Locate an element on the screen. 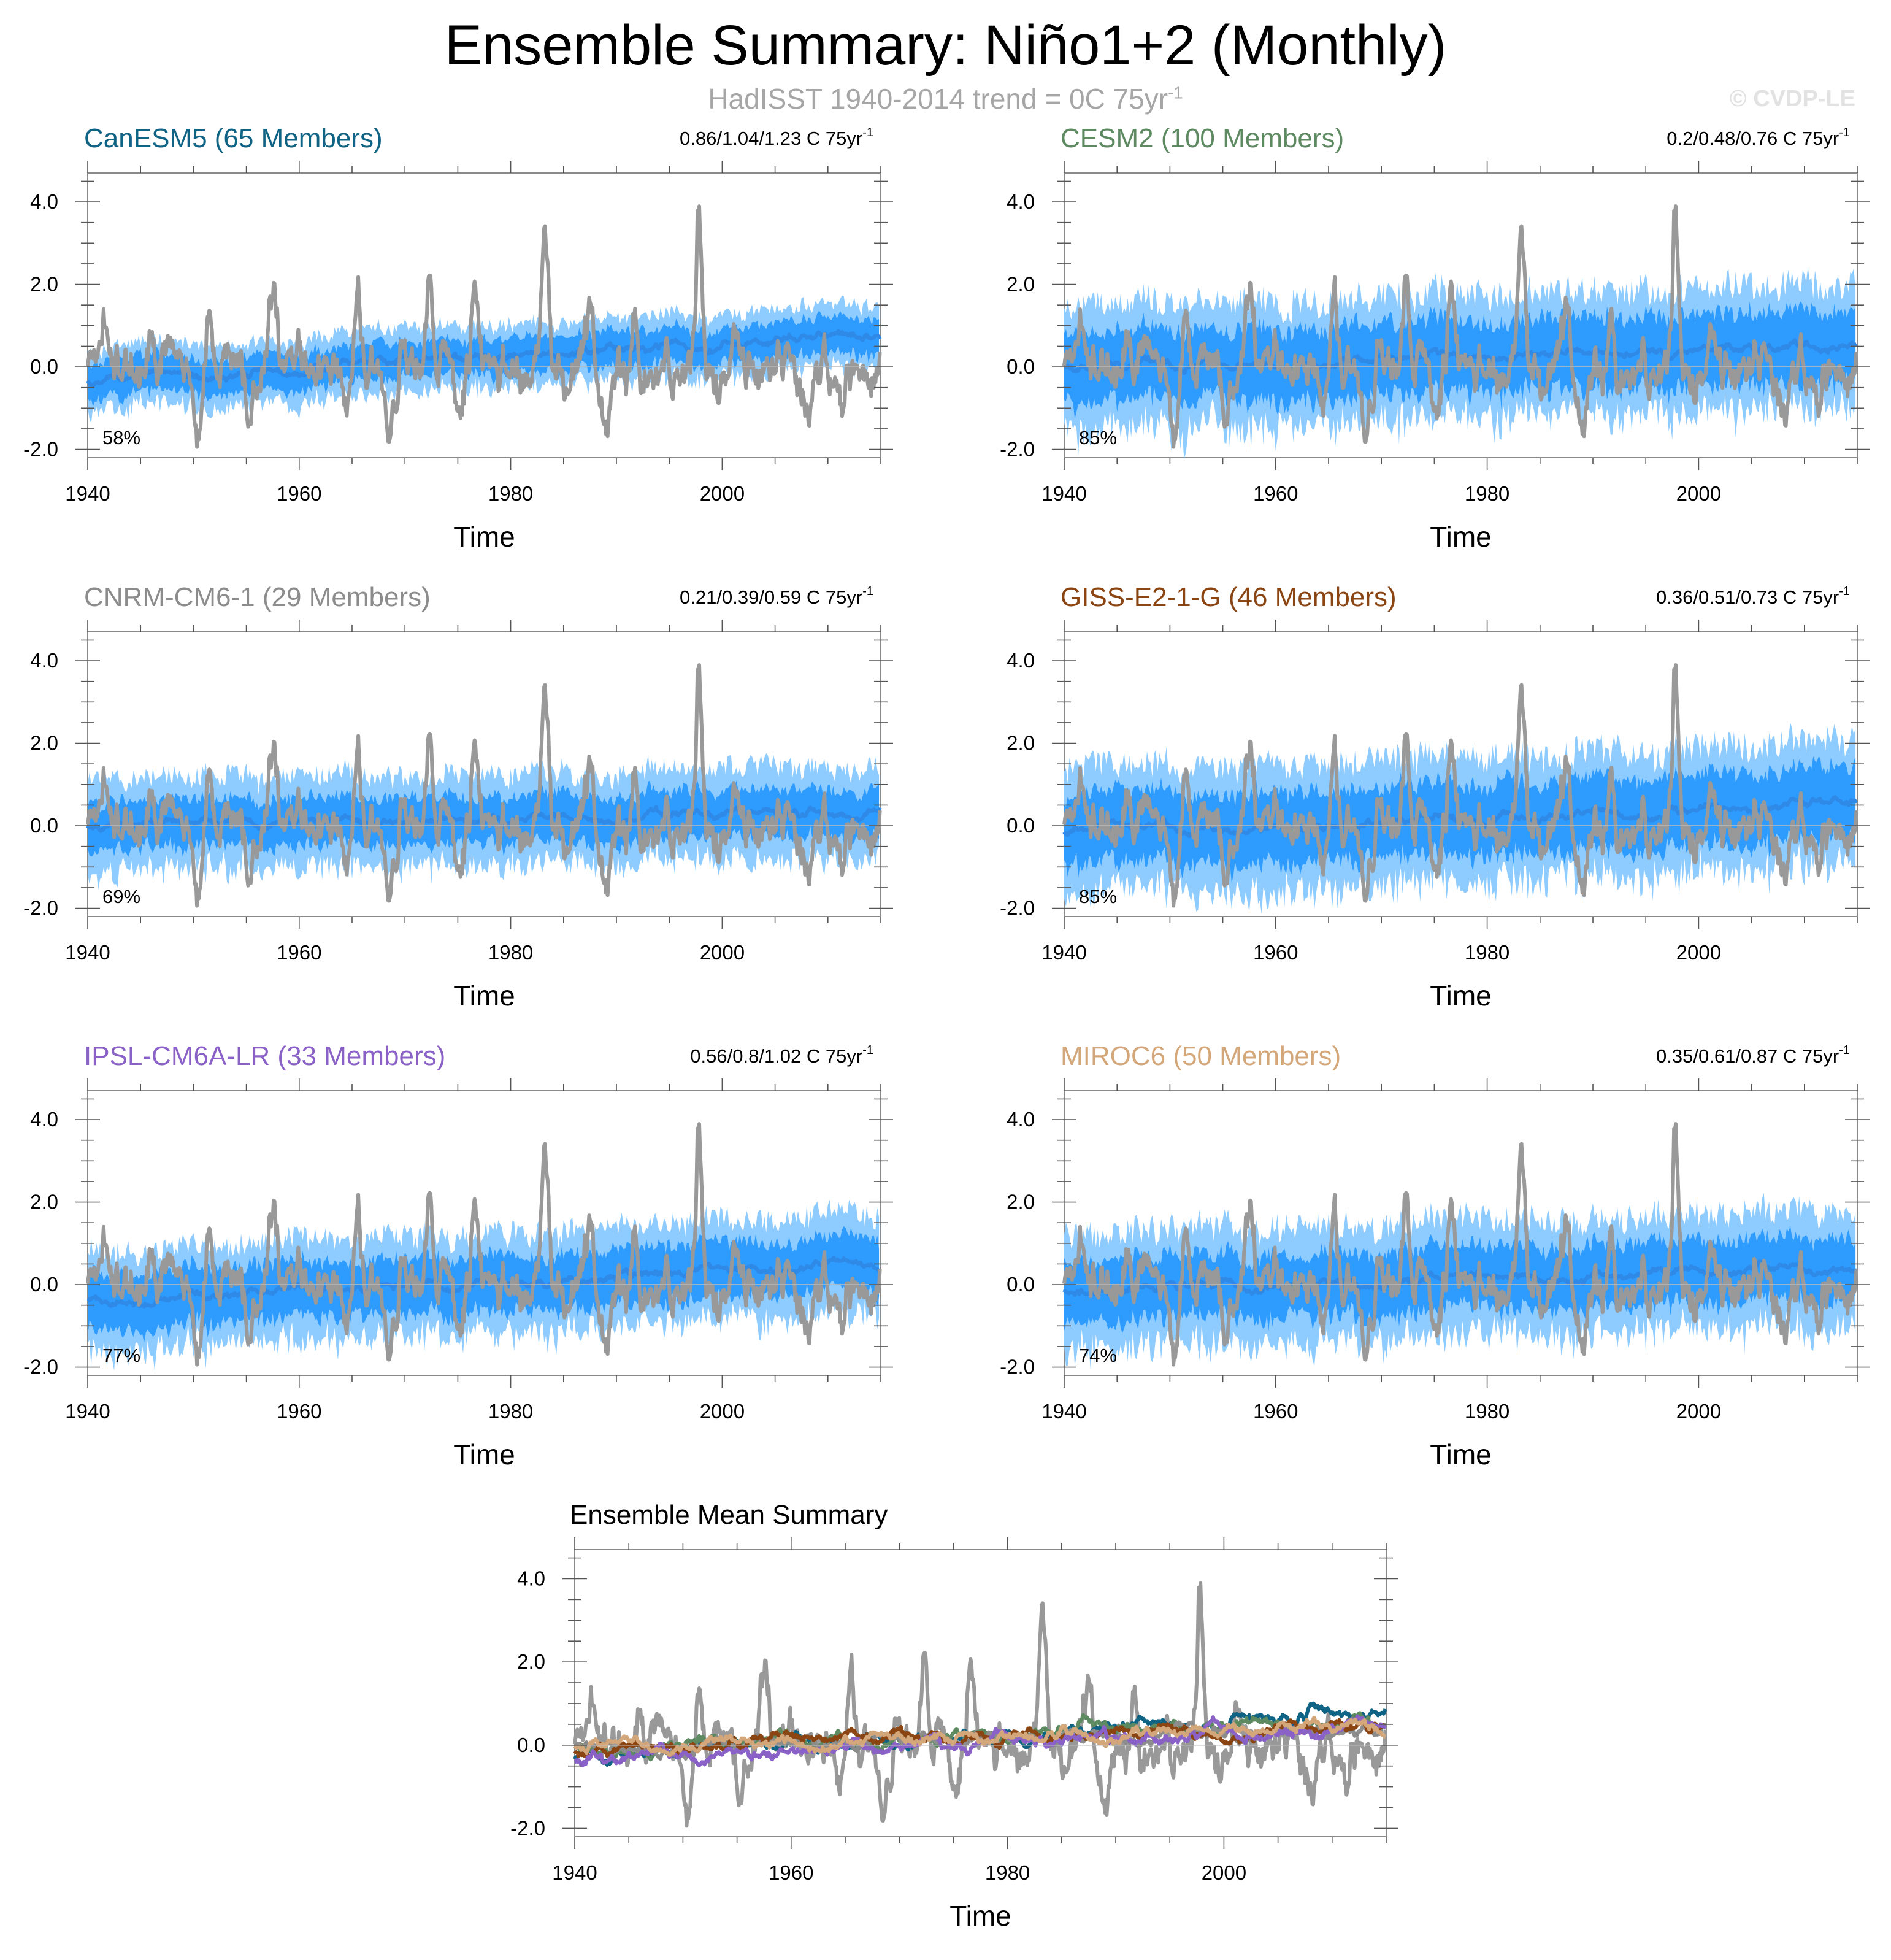 The height and width of the screenshot is (1960, 1891). trend-label: 0.56/0.8/1.02 C 75yr-1 is located at coordinates (781, 1055).